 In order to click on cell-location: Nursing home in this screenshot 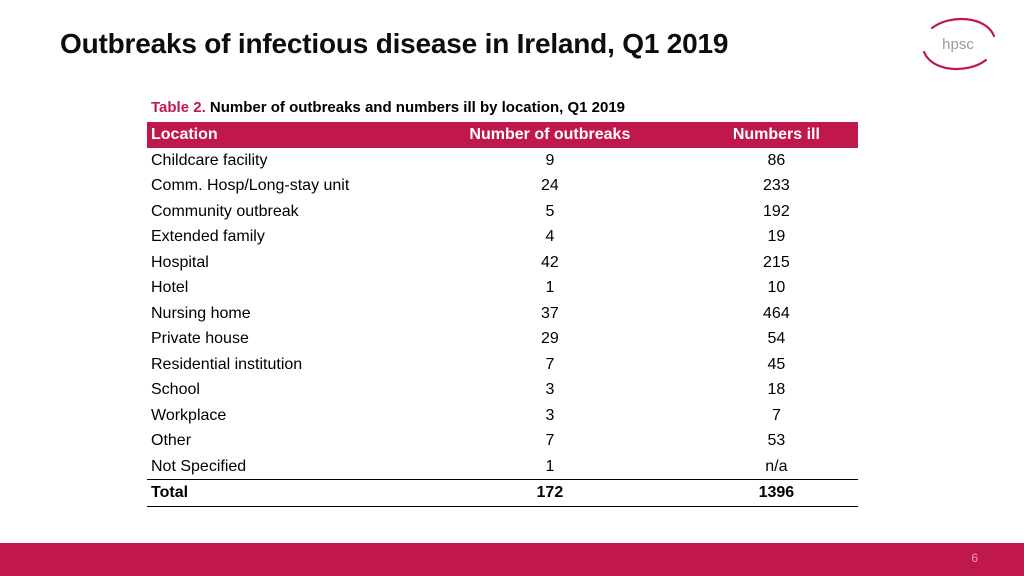, I will do `click(201, 313)`.